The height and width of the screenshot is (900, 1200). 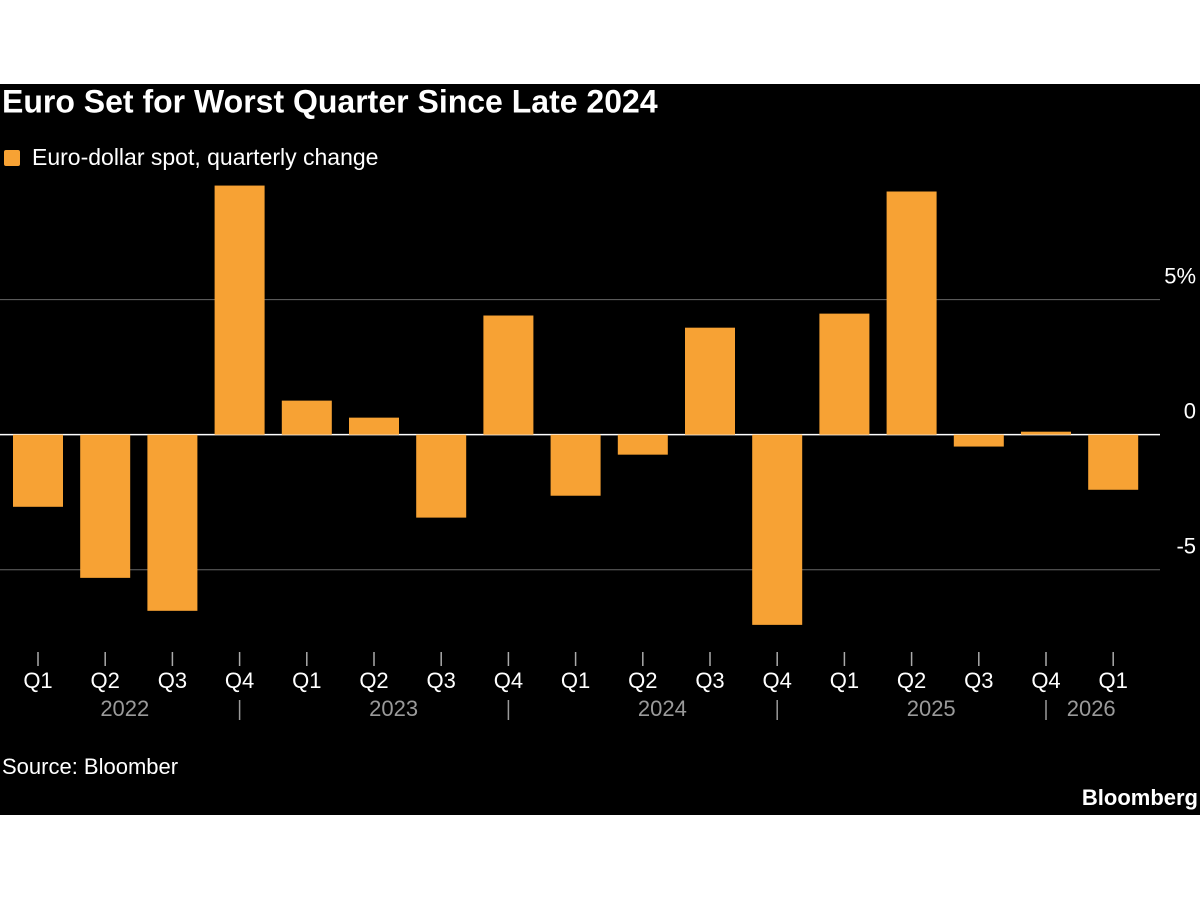 I want to click on legend-swatch, so click(x=12, y=158).